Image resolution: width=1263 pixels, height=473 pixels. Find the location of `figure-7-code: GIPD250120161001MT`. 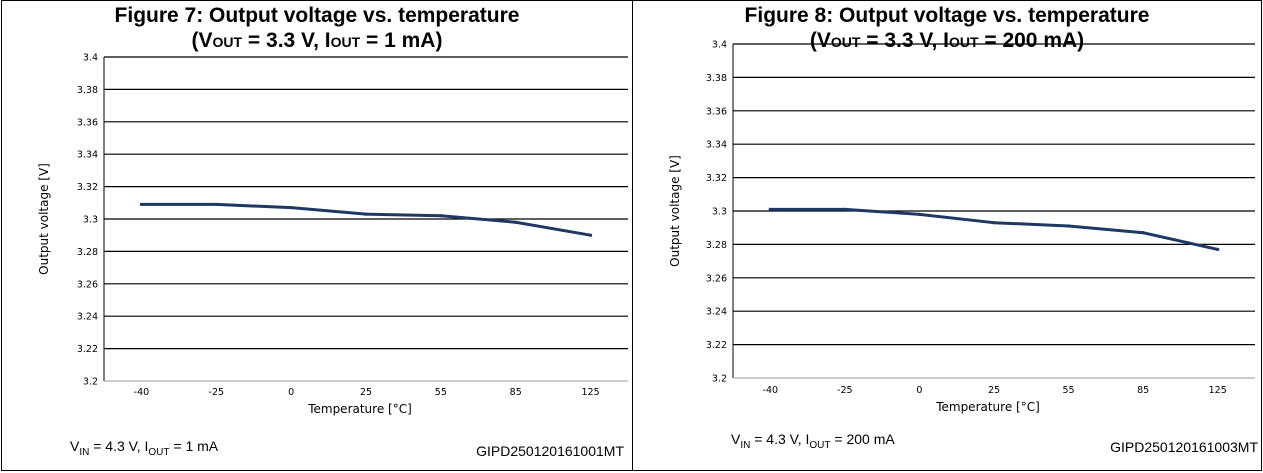

figure-7-code: GIPD250120161001MT is located at coordinates (550, 451).